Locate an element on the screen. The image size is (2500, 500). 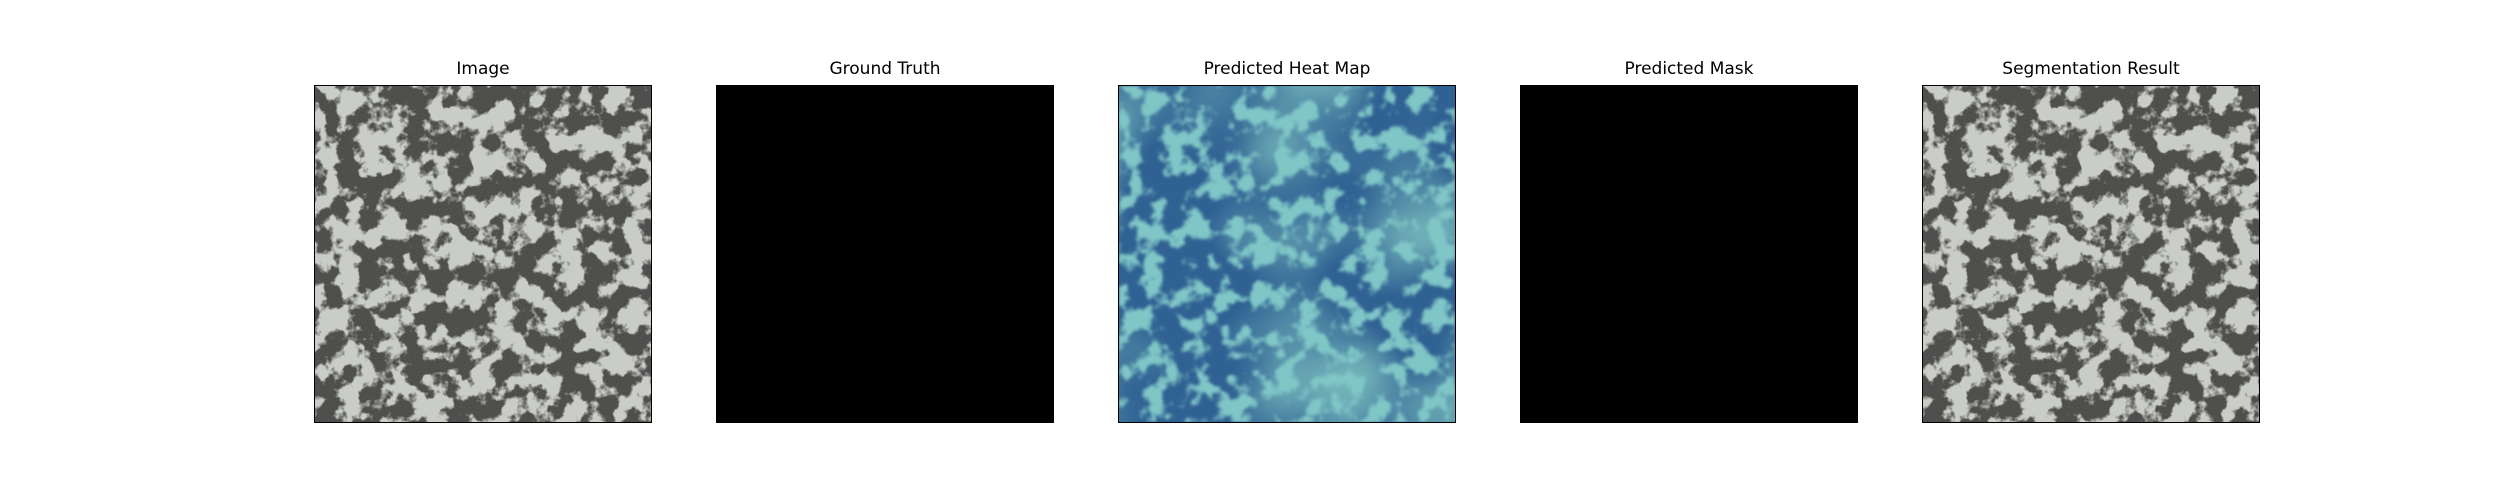
panel-image: Image is located at coordinates (483, 240).